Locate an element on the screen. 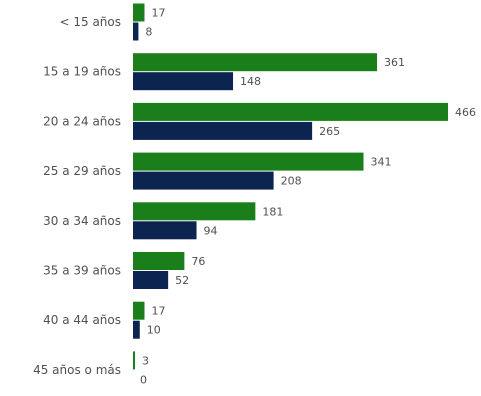 This screenshot has width=481, height=396. category-label: 25 a 29 años is located at coordinates (82, 171).